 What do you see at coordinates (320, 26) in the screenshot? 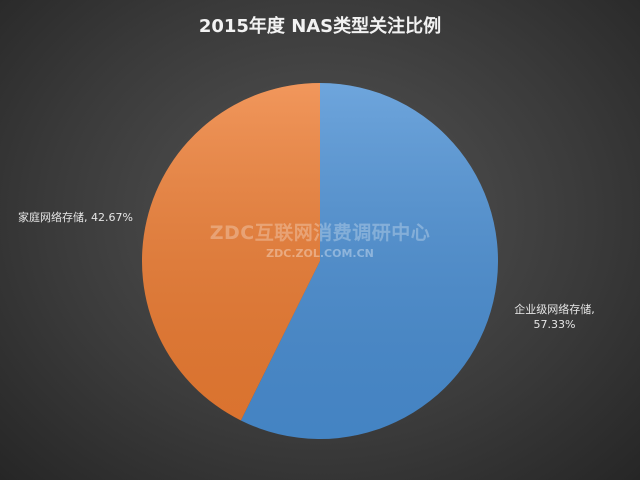
I see `chart-title: 2015年度 NAS类型关注比例` at bounding box center [320, 26].